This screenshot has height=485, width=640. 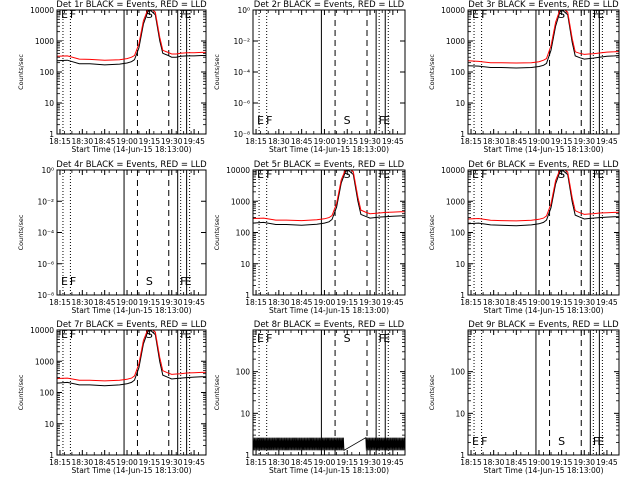 I want to click on y-tick-label: 10⁻², so click(x=45, y=201).